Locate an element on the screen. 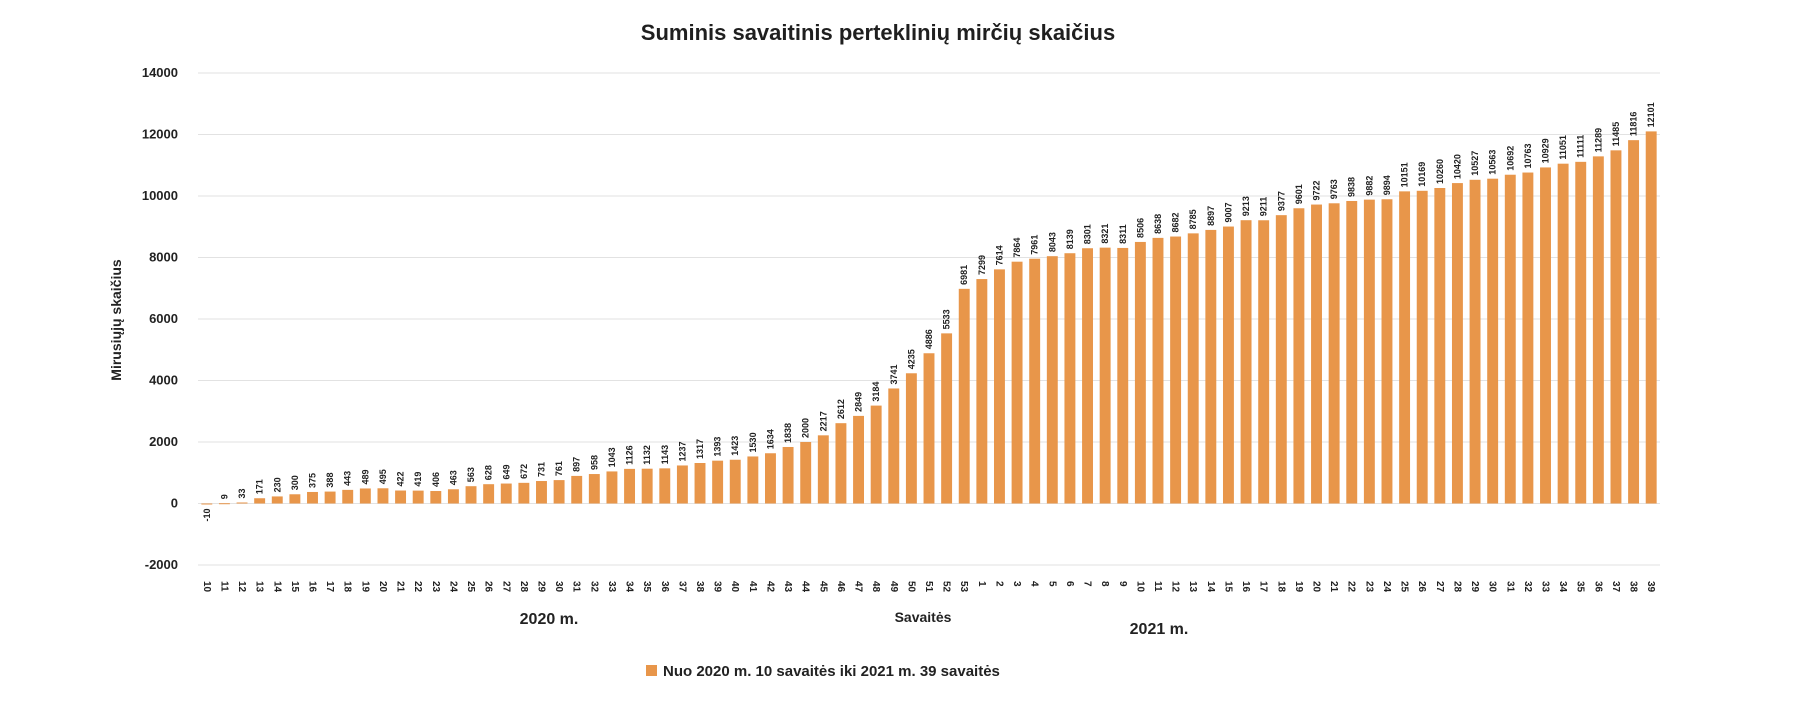 This screenshot has height=720, width=1801. x-tick-label: 32 is located at coordinates (1527, 587).